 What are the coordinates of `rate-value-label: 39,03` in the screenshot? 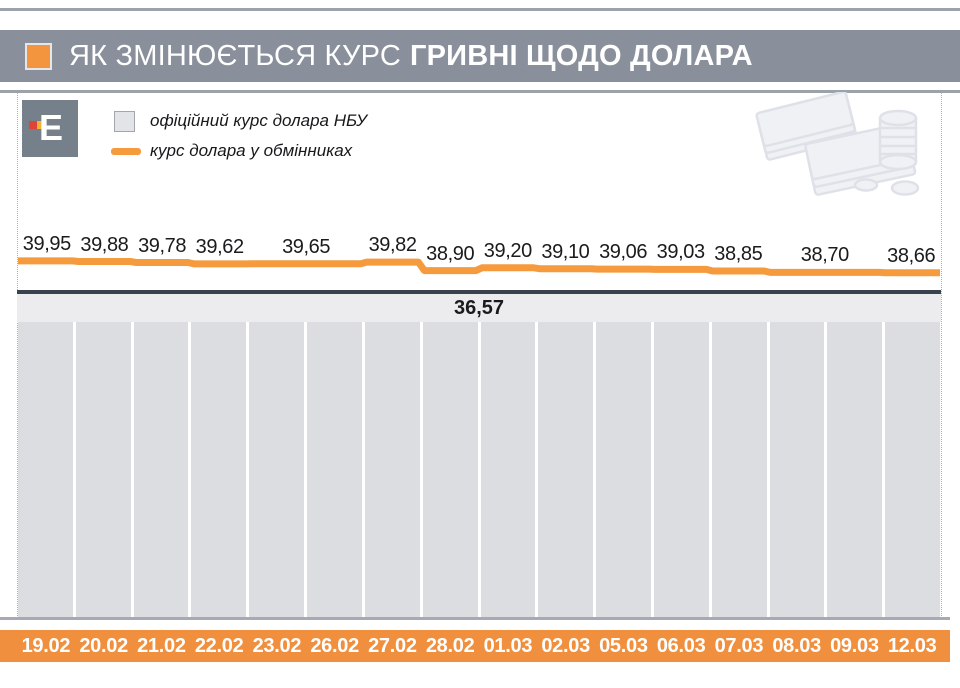 It's located at (680, 252).